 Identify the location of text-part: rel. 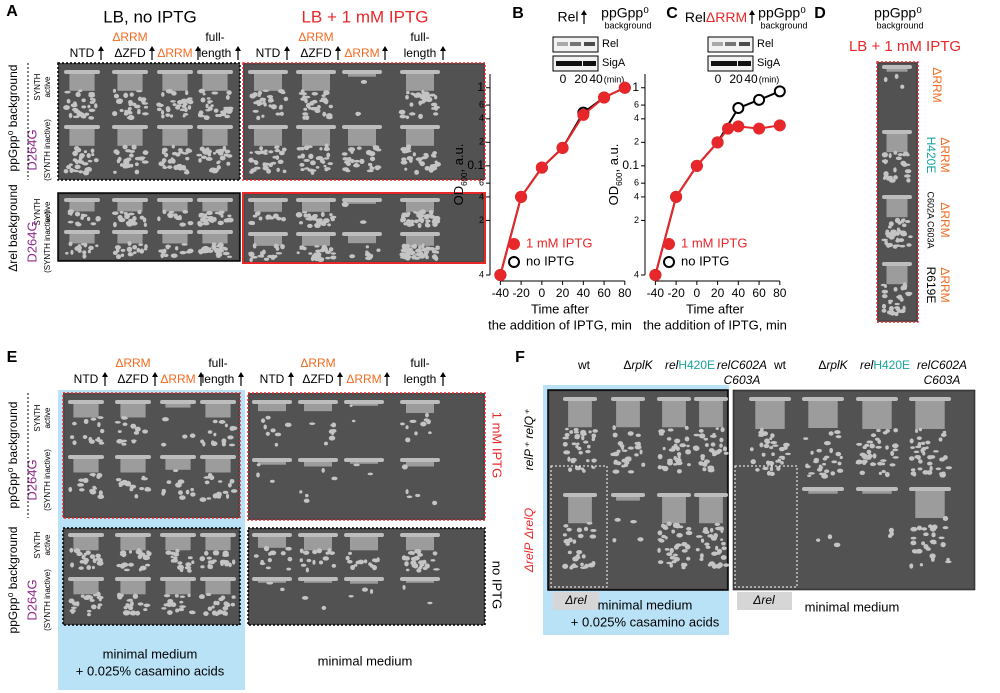
(672, 365).